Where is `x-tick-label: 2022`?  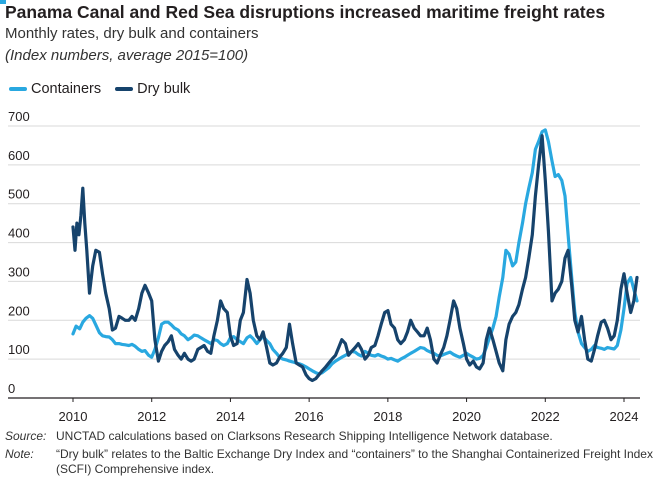 x-tick-label: 2022 is located at coordinates (545, 416).